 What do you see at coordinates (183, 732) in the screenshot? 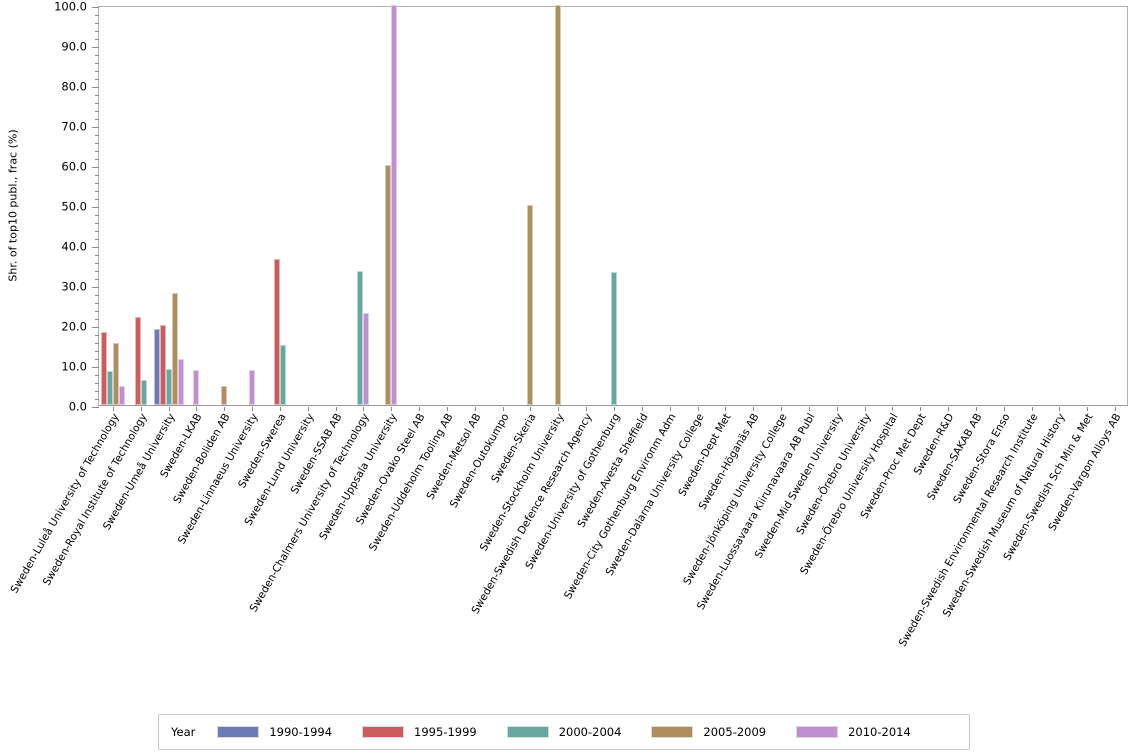
I see `legend-title: Year` at bounding box center [183, 732].